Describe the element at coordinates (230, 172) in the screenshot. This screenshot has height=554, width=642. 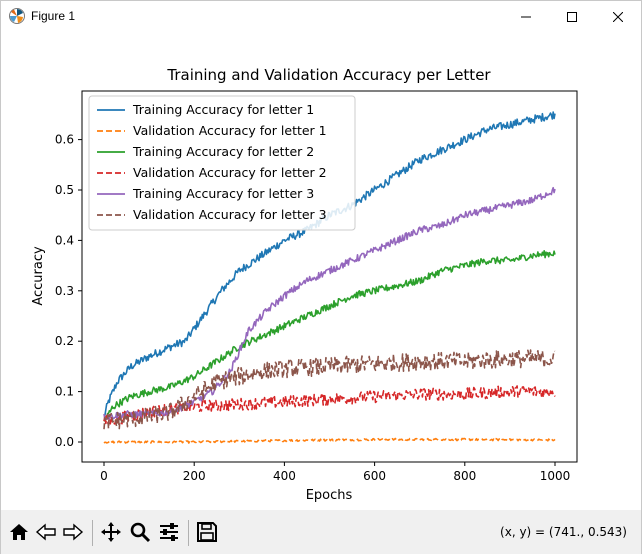
I see `legend-entry: Validation Accuracy for letter 2` at that location.